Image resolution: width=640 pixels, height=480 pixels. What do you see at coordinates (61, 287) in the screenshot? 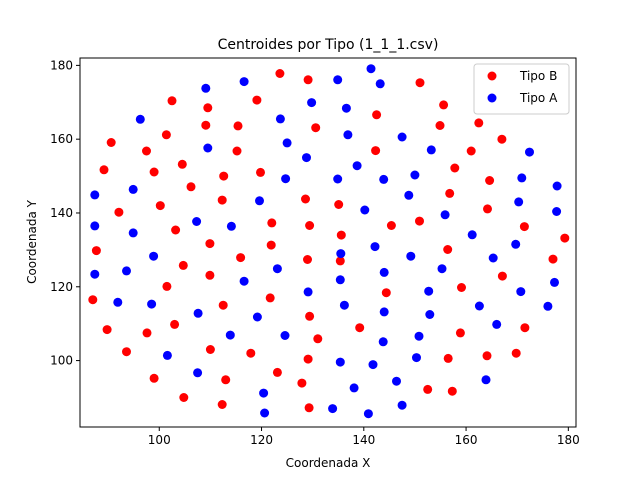
I see `y-tick-label-120: 120` at bounding box center [61, 287].